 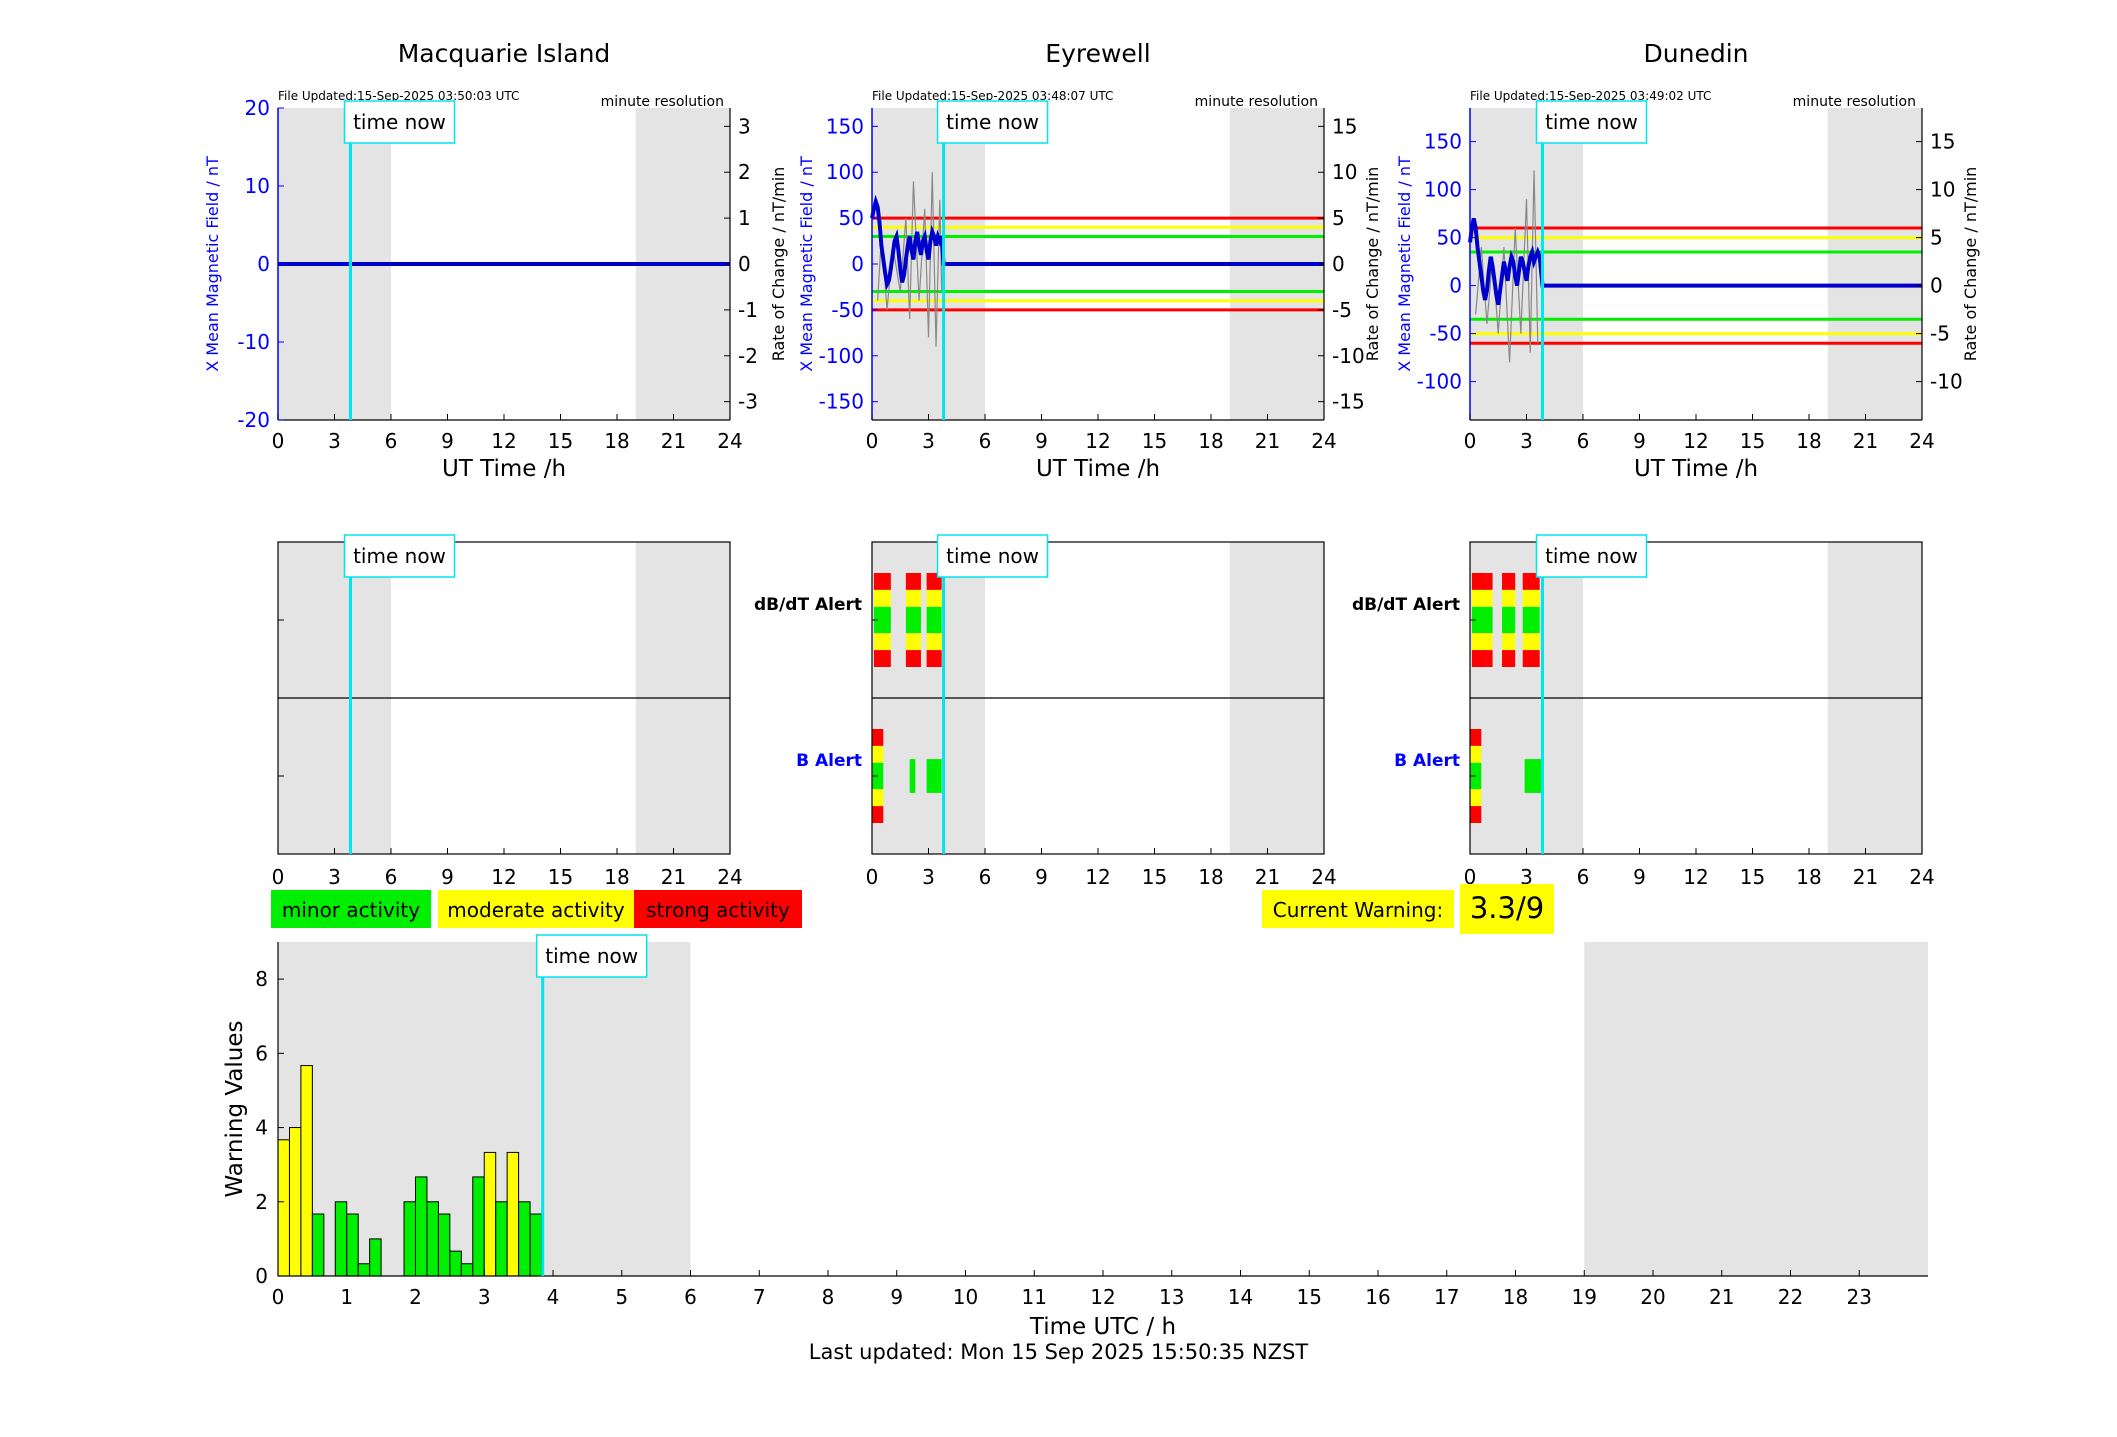 I want to click on left-tick-label: 50, so click(x=1449, y=238).